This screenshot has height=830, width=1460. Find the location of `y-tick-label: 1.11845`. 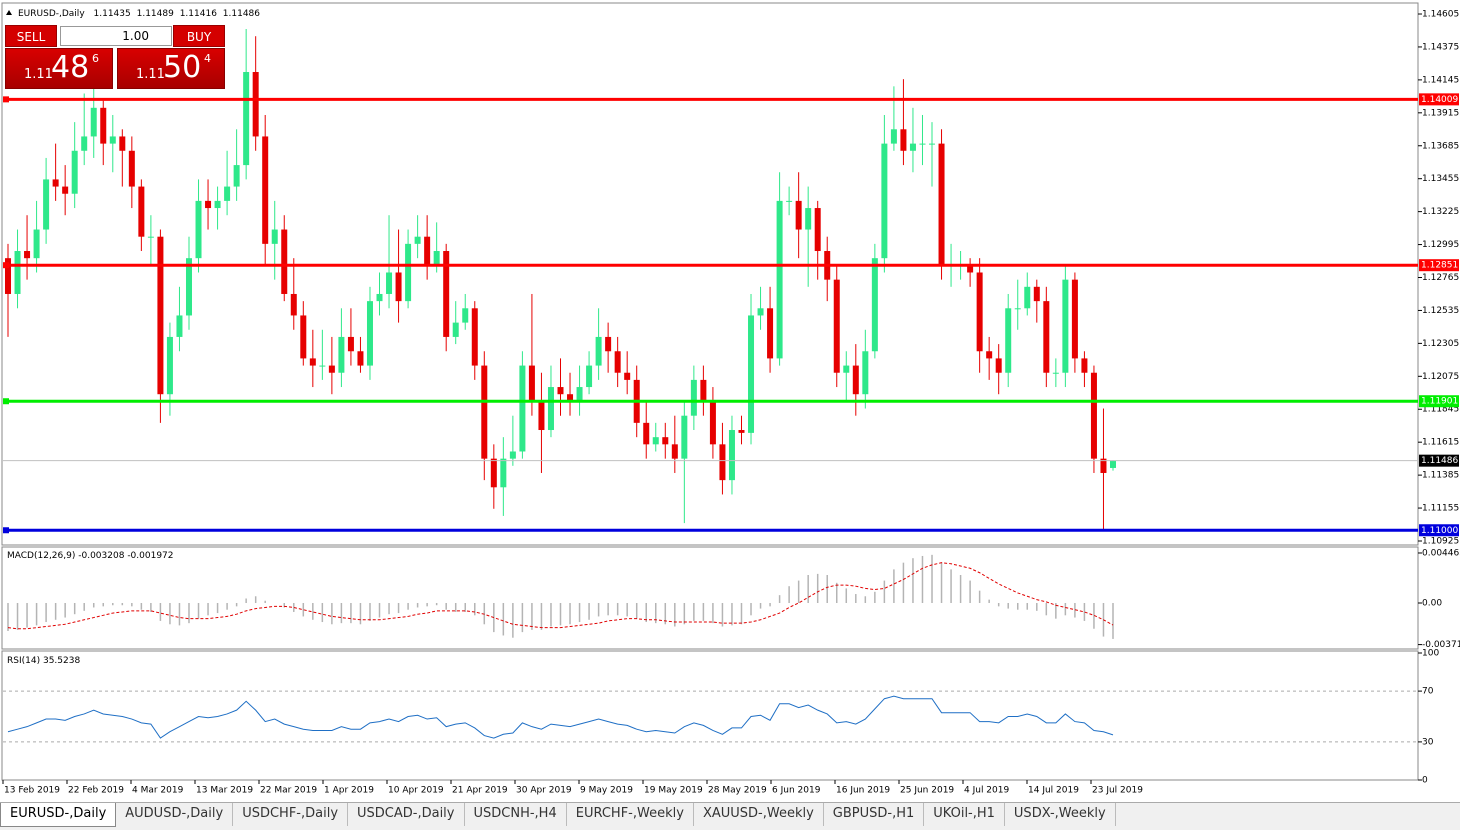

y-tick-label: 1.11845 is located at coordinates (1440, 410).